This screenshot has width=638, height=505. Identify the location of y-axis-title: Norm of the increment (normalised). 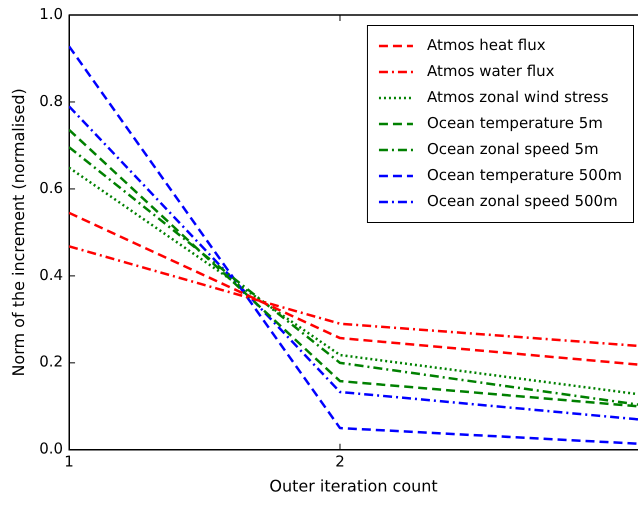
(18, 232).